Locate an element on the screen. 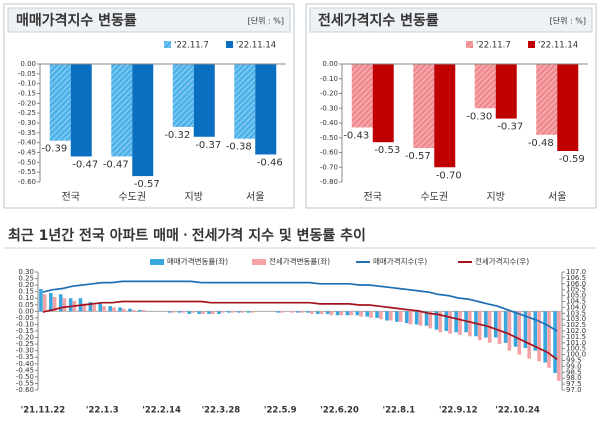  y-tick-label: -0.80 is located at coordinates (329, 182).